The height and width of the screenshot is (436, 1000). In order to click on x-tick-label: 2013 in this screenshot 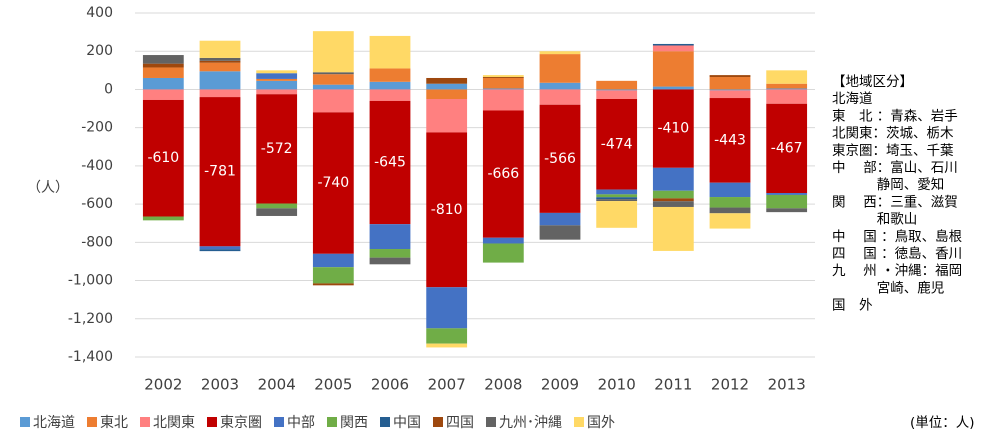, I will do `click(787, 385)`.